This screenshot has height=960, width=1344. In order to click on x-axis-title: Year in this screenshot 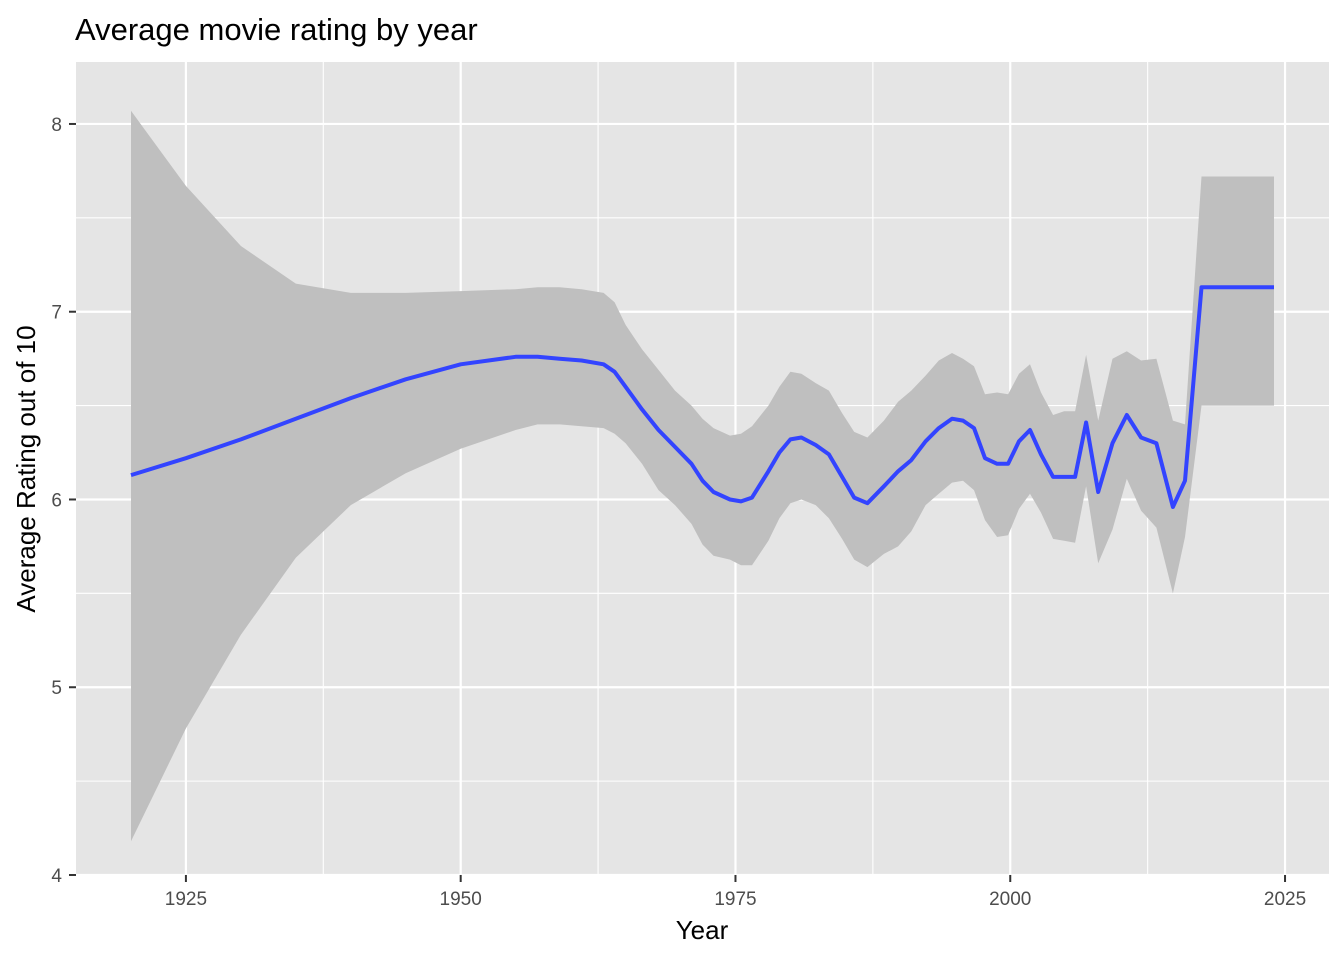, I will do `click(702, 930)`.